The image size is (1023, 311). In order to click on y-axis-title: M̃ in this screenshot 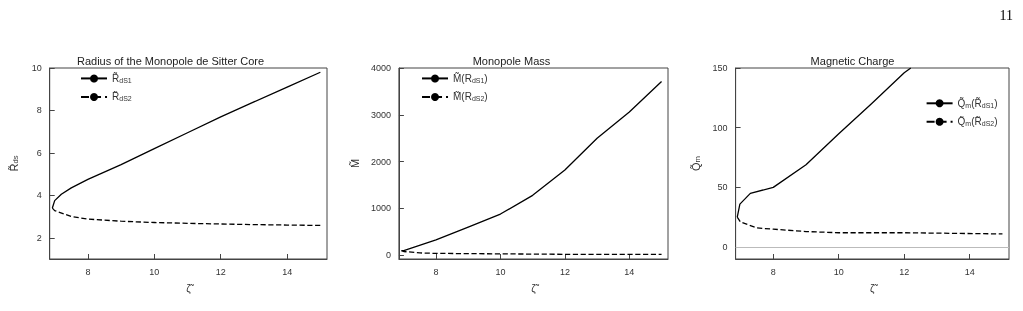, I will do `click(354, 163)`.